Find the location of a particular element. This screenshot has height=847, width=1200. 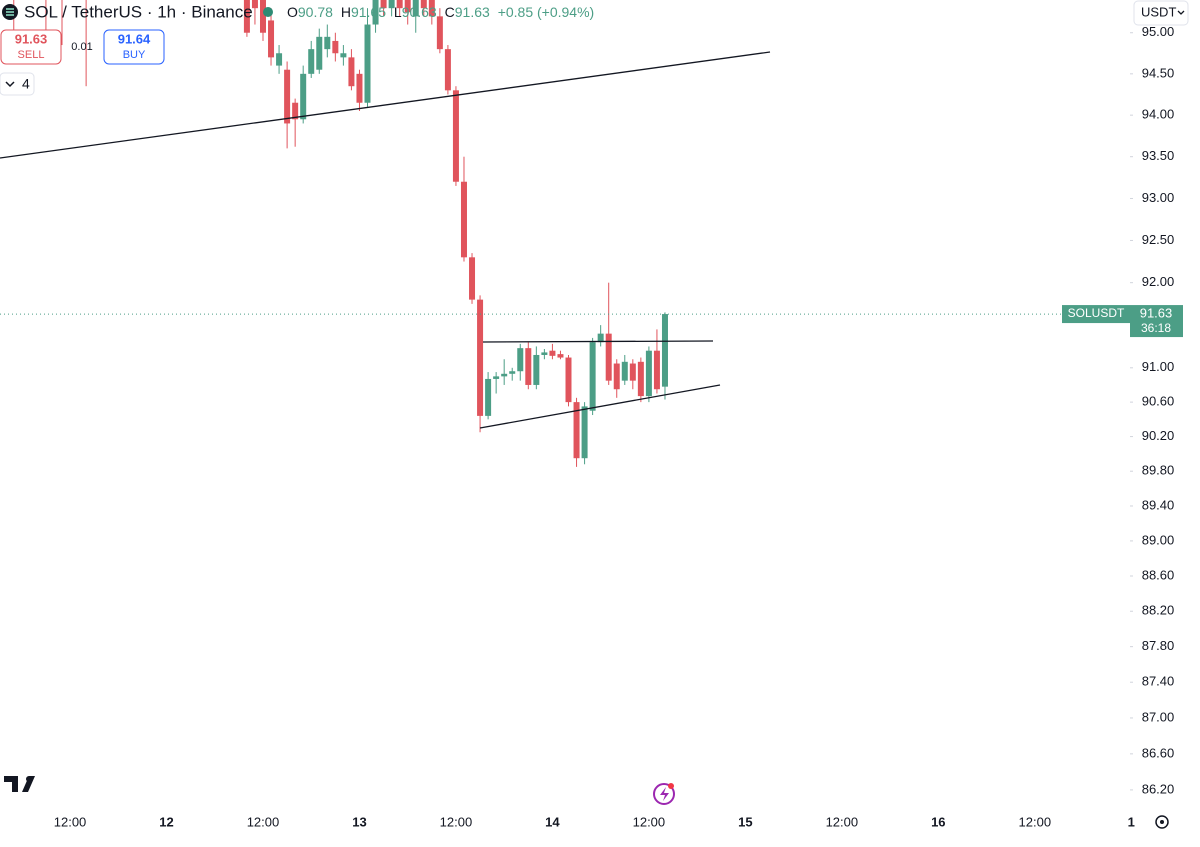

x-tick-label: 12 is located at coordinates (166, 821).